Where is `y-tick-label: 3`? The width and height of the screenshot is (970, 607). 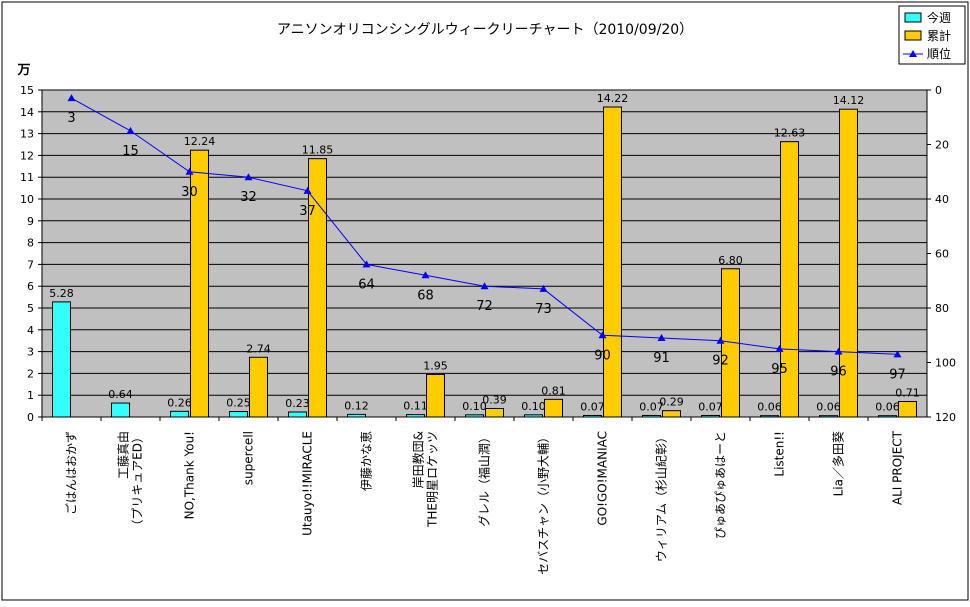
y-tick-label: 3 is located at coordinates (30, 352).